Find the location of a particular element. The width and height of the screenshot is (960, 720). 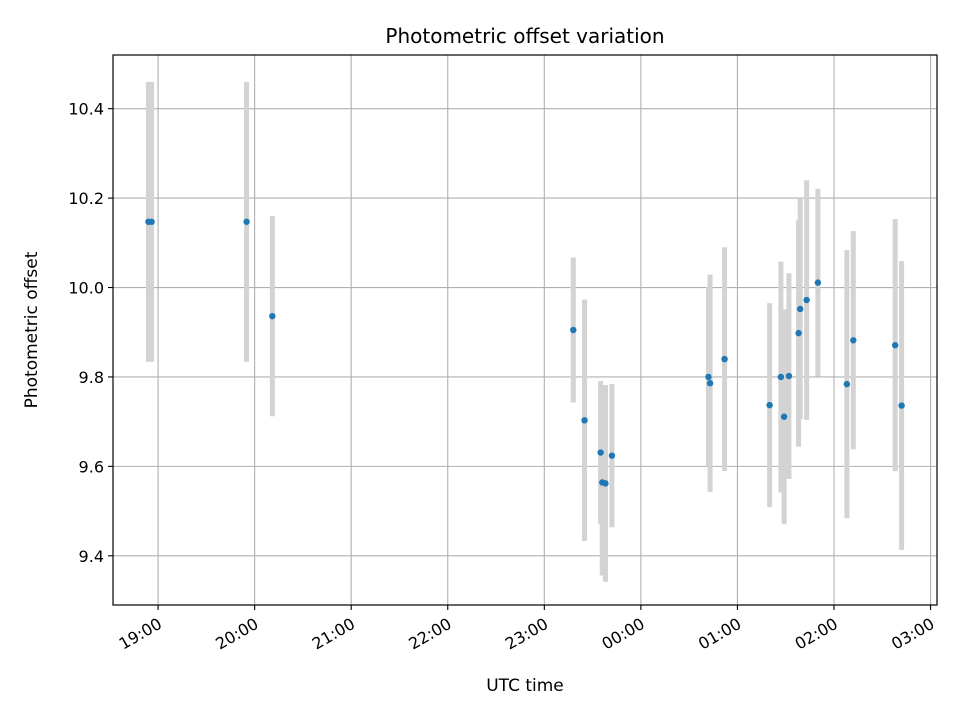

y-tick-label: 10.4 is located at coordinates (86, 109).